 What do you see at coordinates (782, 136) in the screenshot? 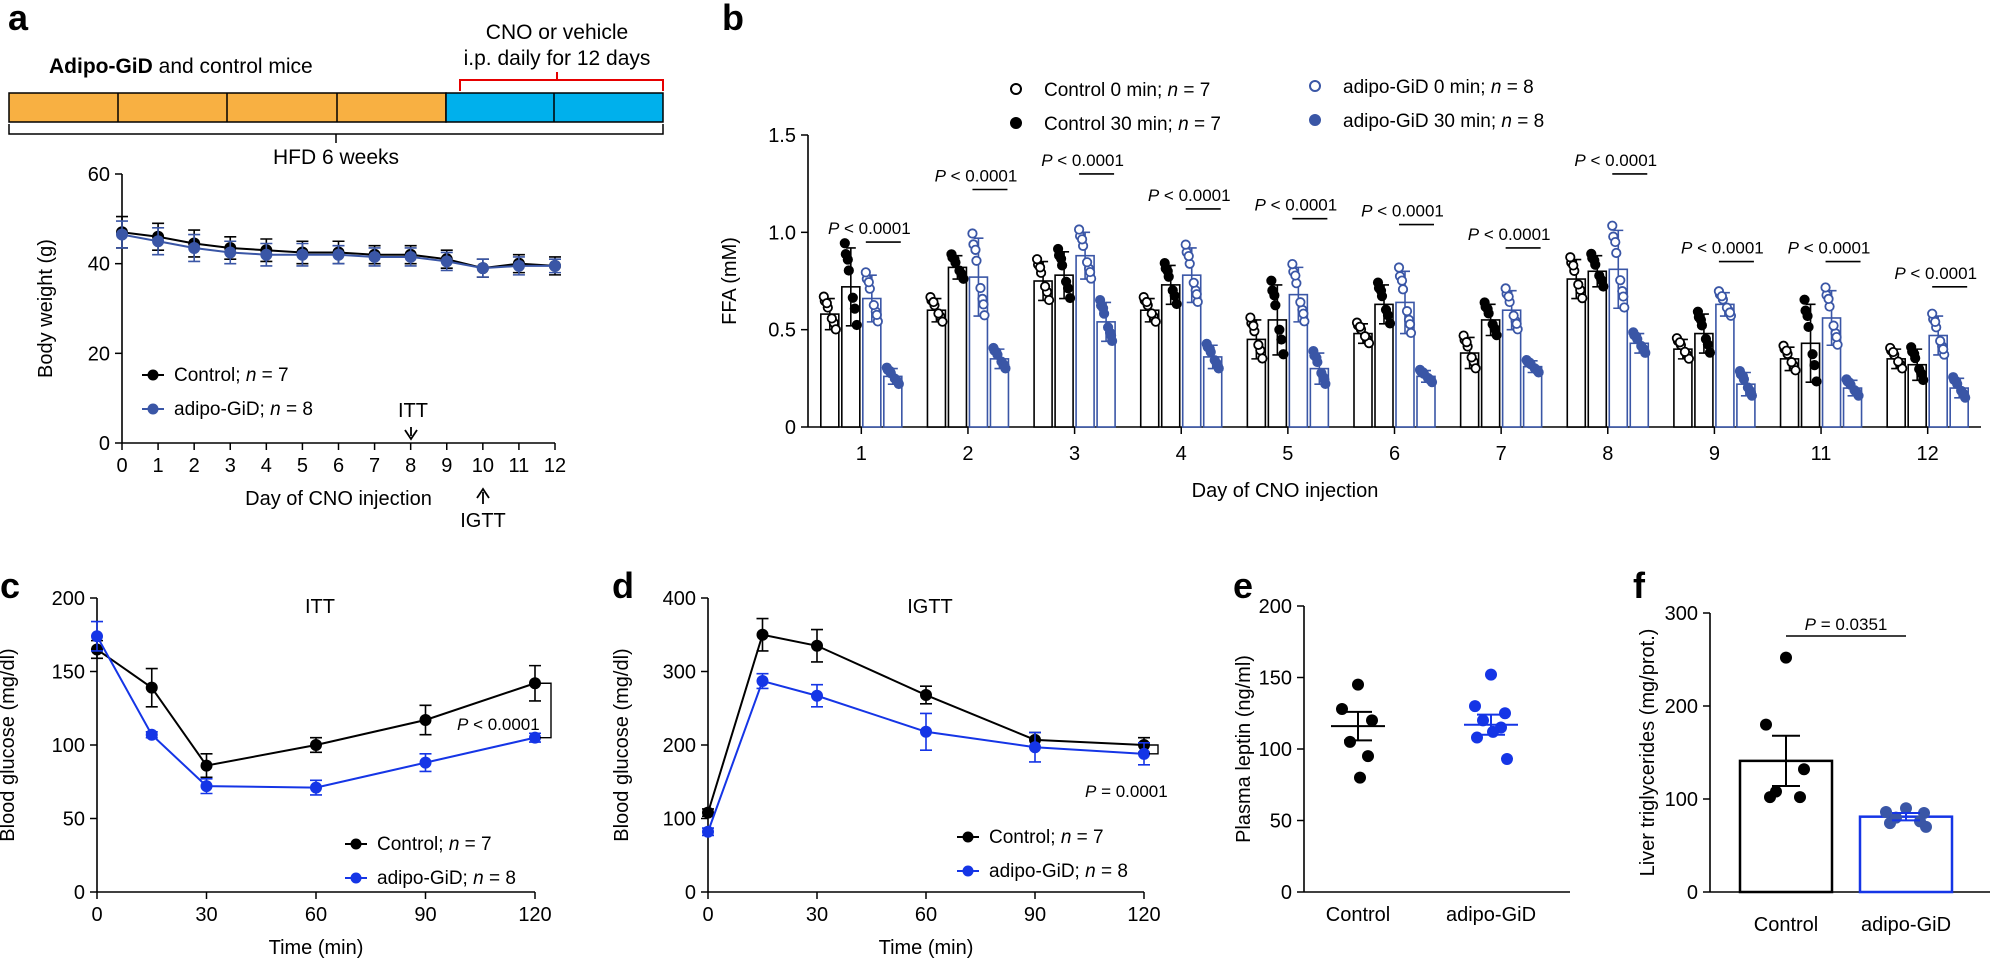
I see `b-y-tick-label: 1.5` at bounding box center [782, 136].